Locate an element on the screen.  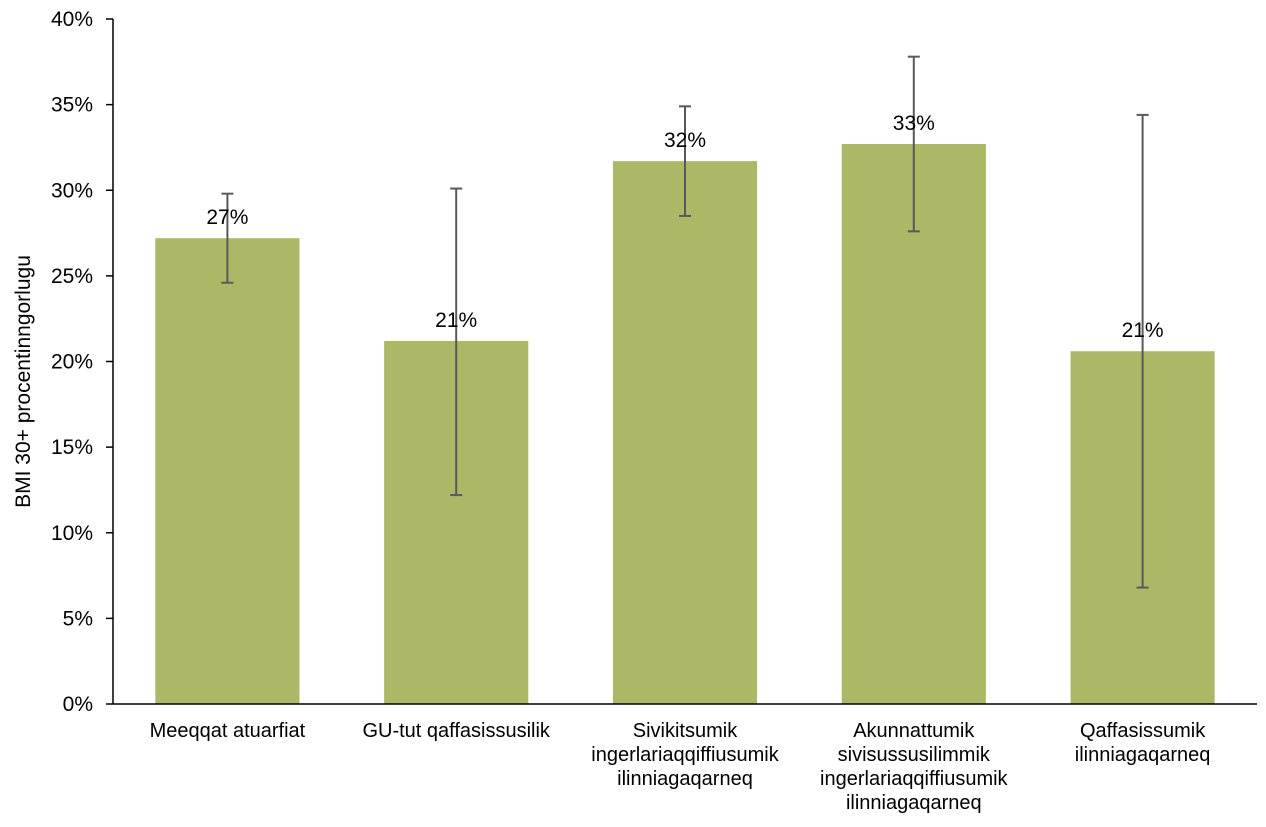
data-label: 32% is located at coordinates (685, 140).